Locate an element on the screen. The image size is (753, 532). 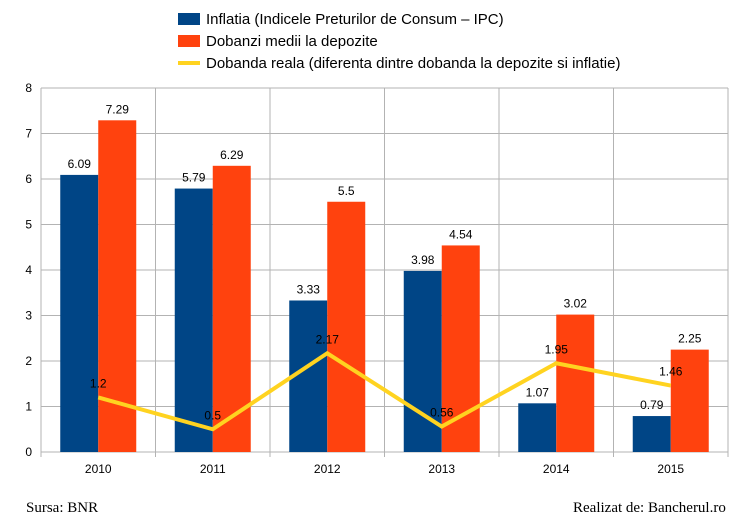
line-data-label: 0.5 is located at coordinates (212, 415).